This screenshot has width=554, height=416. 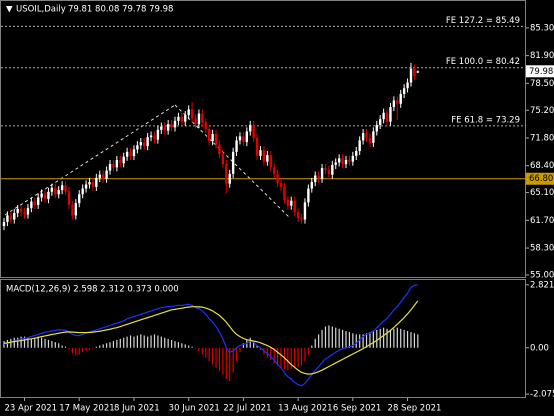 What do you see at coordinates (542, 28) in the screenshot?
I see `y-tick-label: 85.30` at bounding box center [542, 28].